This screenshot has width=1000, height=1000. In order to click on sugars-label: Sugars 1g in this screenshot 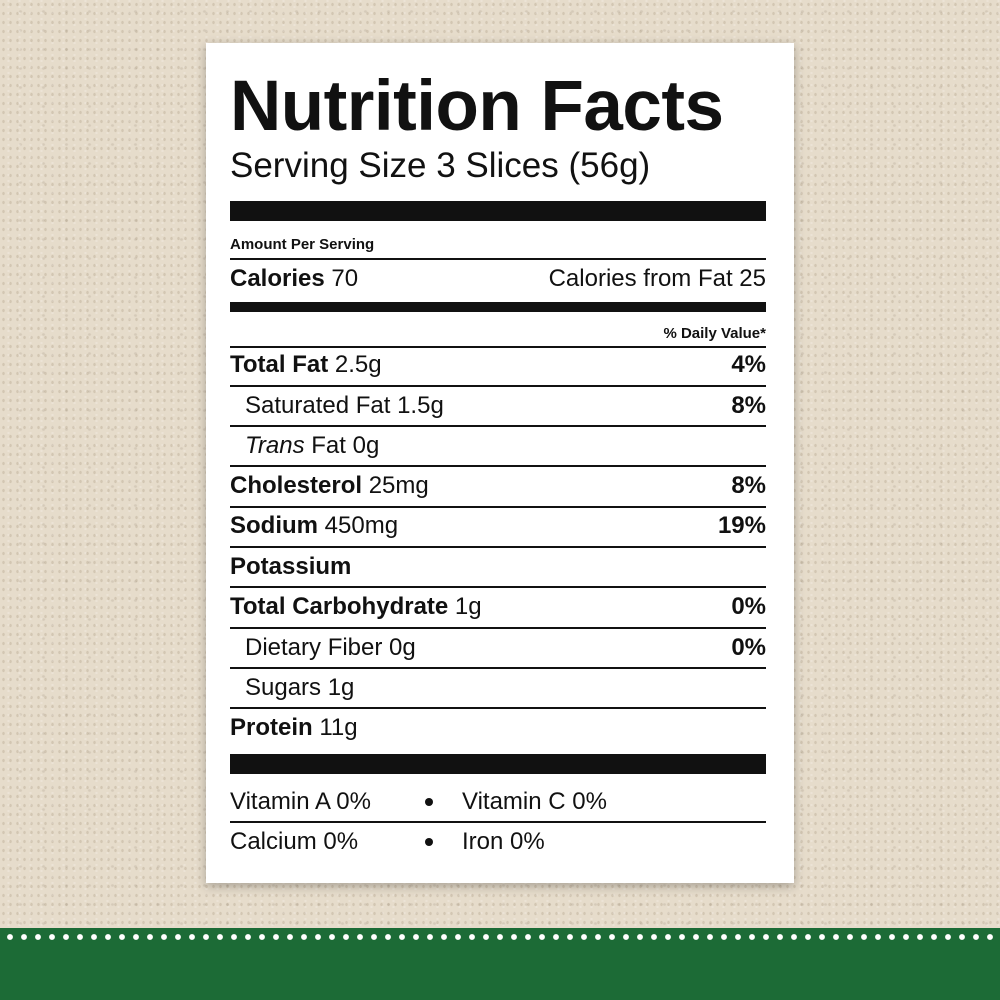, I will do `click(300, 687)`.